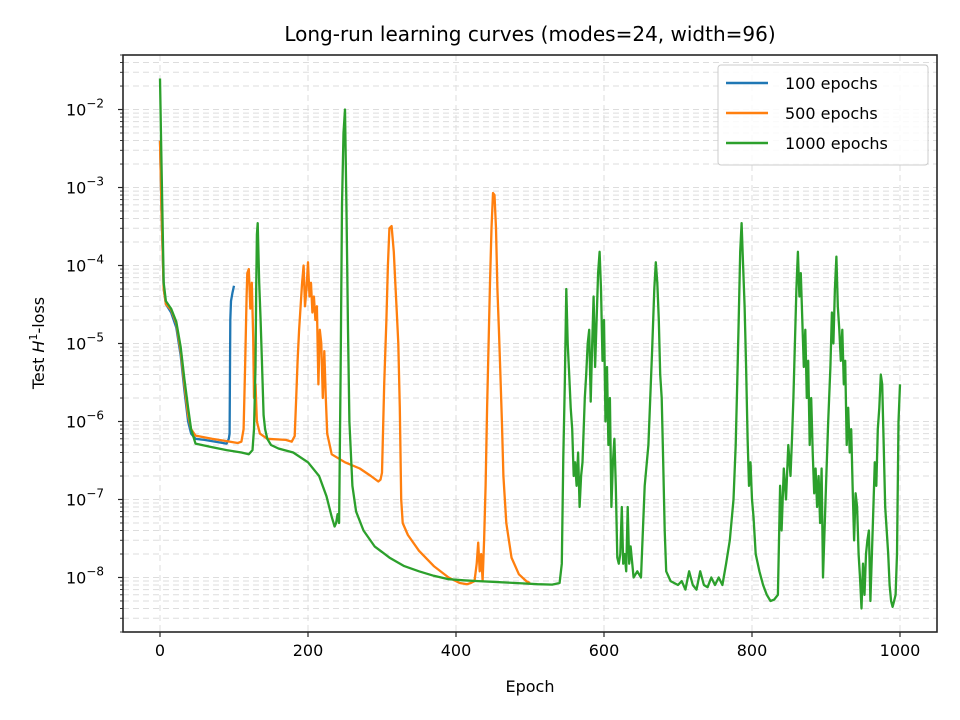 The height and width of the screenshot is (720, 960). Describe the element at coordinates (530, 686) in the screenshot. I see `x-axis-label: Epoch` at that location.